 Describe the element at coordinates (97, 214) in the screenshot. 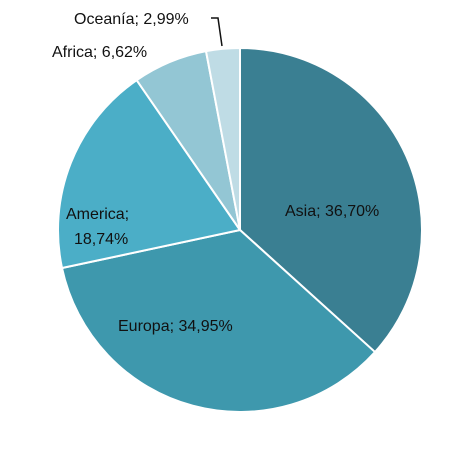

I see `label-america-line-1: America;` at that location.